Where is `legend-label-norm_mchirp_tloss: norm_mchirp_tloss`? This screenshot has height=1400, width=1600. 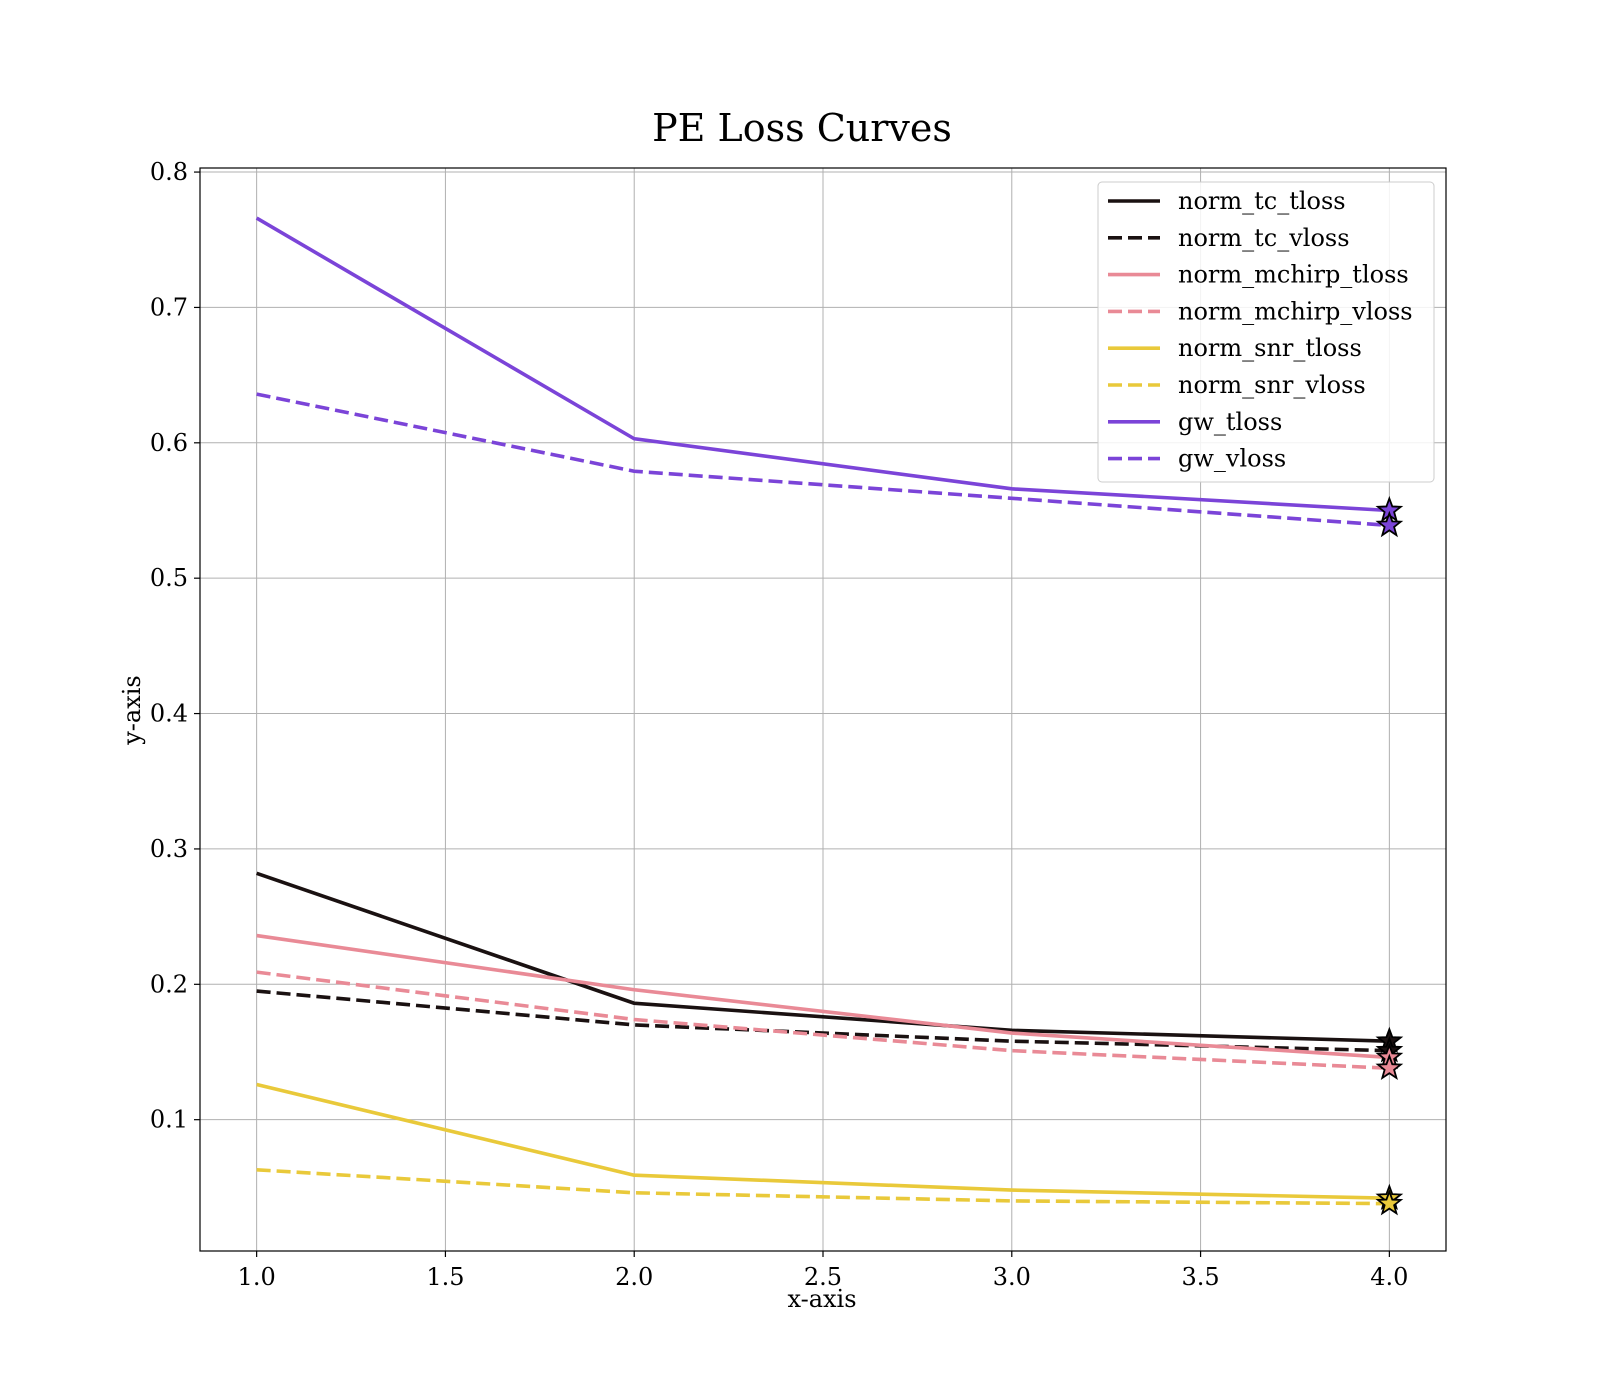
legend-label-norm_mchirp_tloss: norm_mchirp_tloss is located at coordinates (1293, 275).